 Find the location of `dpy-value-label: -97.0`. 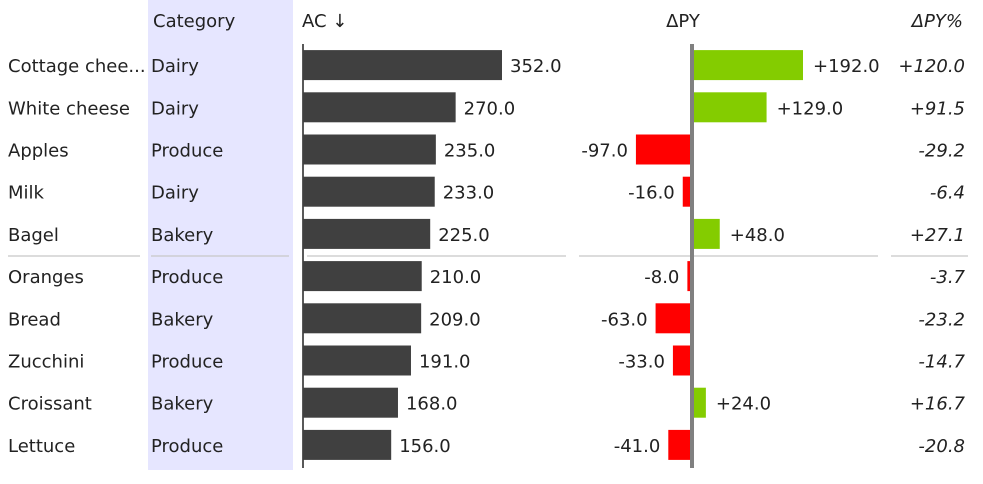

dpy-value-label: -97.0 is located at coordinates (604, 151).